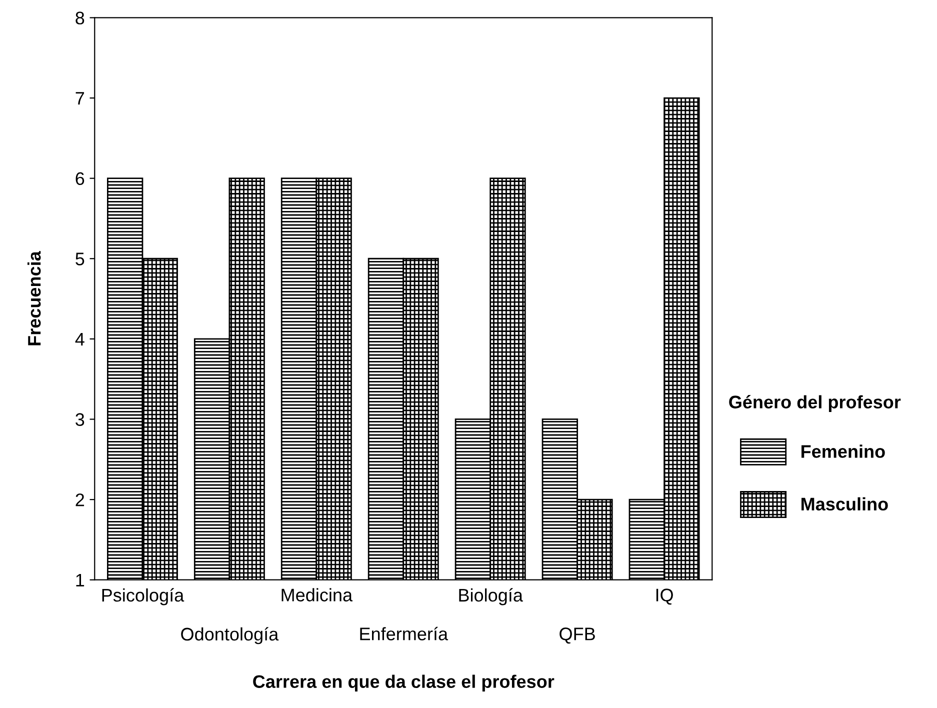 The image size is (937, 708). Describe the element at coordinates (577, 636) in the screenshot. I see `x-tick-label: QFB` at that location.